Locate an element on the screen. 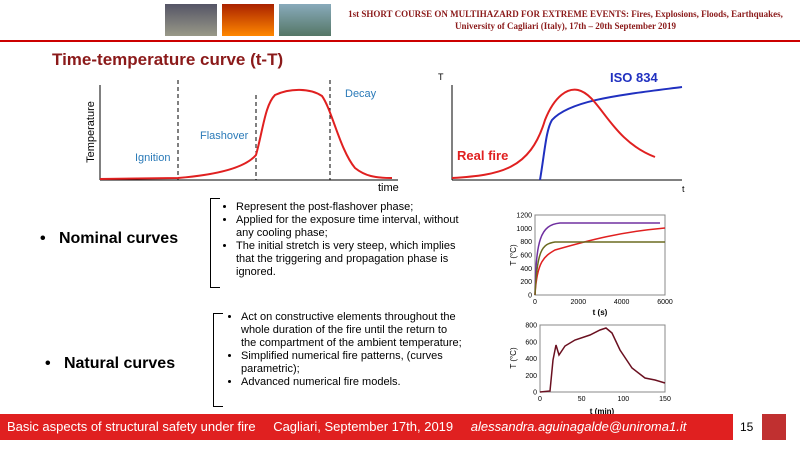 The width and height of the screenshot is (800, 449). axis-label: T is located at coordinates (441, 77).